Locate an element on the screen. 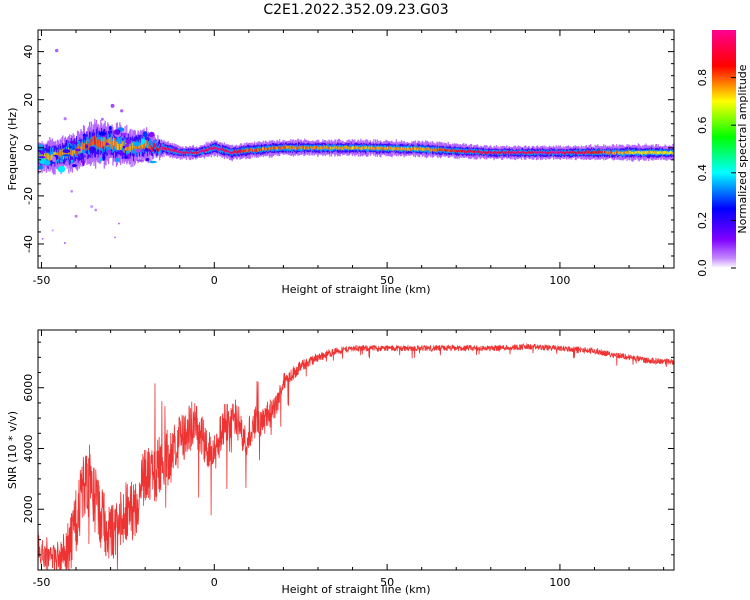 The width and height of the screenshot is (750, 600). y-tick-label: 6000 is located at coordinates (28, 388).